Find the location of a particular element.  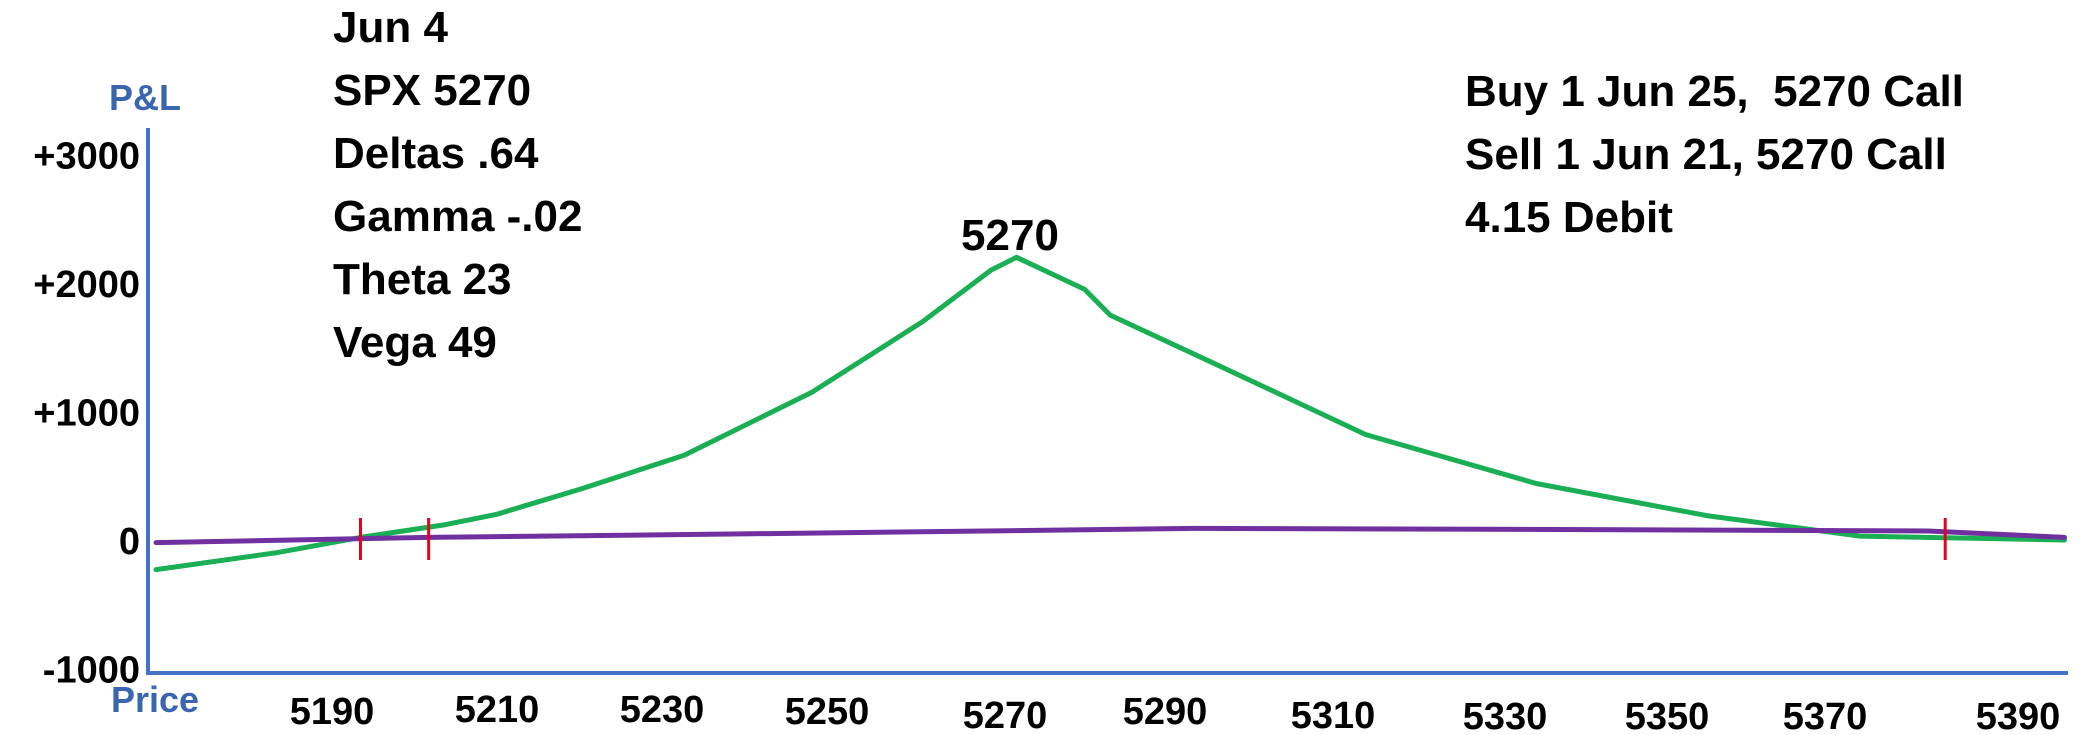

y-tick-label: 0 is located at coordinates (129, 542).